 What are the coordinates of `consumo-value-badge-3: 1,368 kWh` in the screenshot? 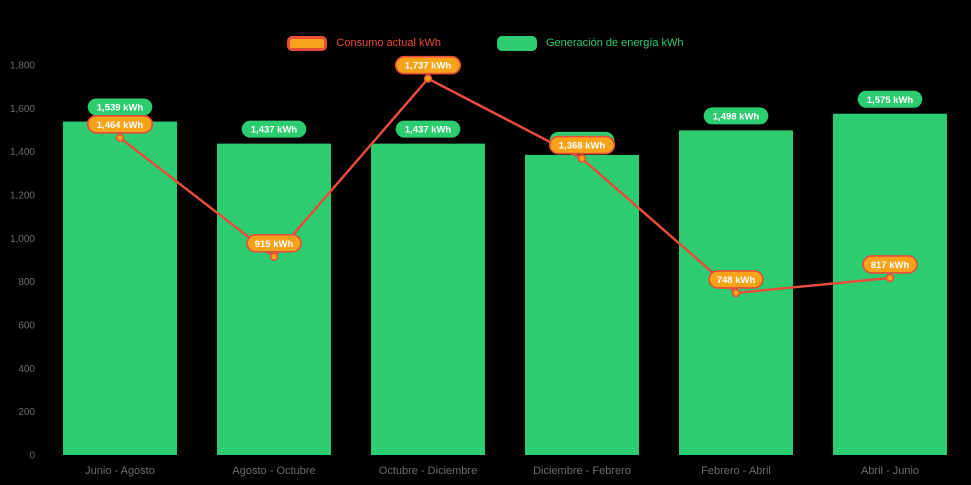 It's located at (582, 145).